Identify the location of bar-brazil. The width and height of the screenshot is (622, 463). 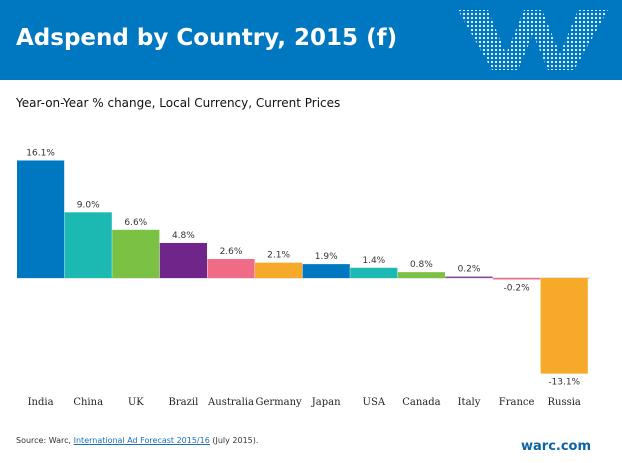
(183, 260).